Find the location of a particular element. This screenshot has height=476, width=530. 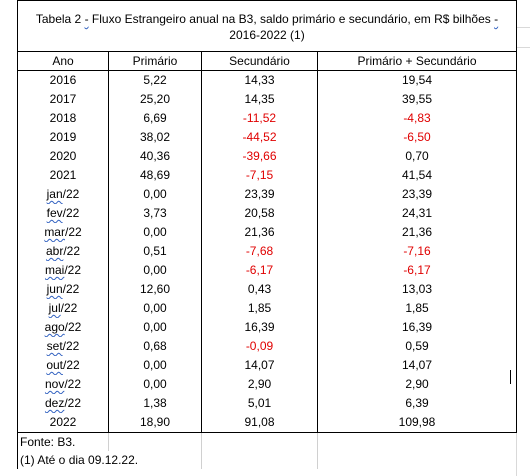

cell-total: -4,83 is located at coordinates (417, 118).